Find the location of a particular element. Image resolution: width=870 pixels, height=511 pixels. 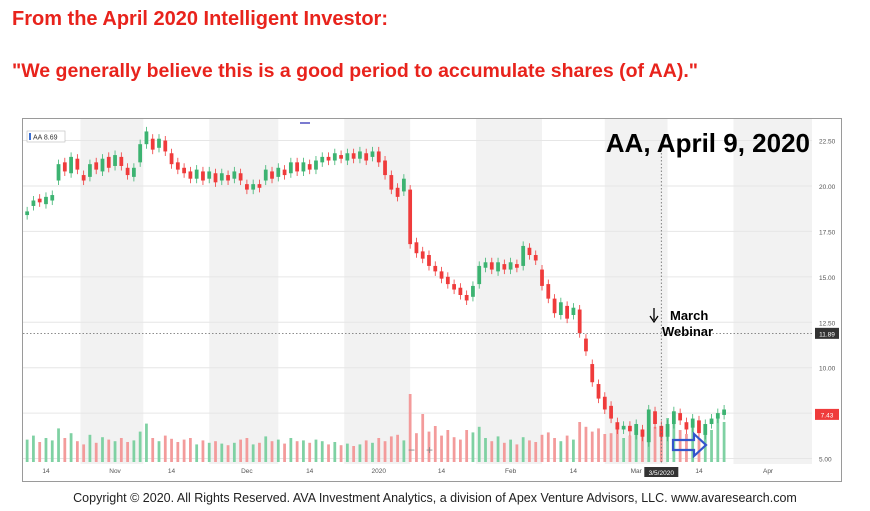

x-tick-label: 14 is located at coordinates (172, 471).